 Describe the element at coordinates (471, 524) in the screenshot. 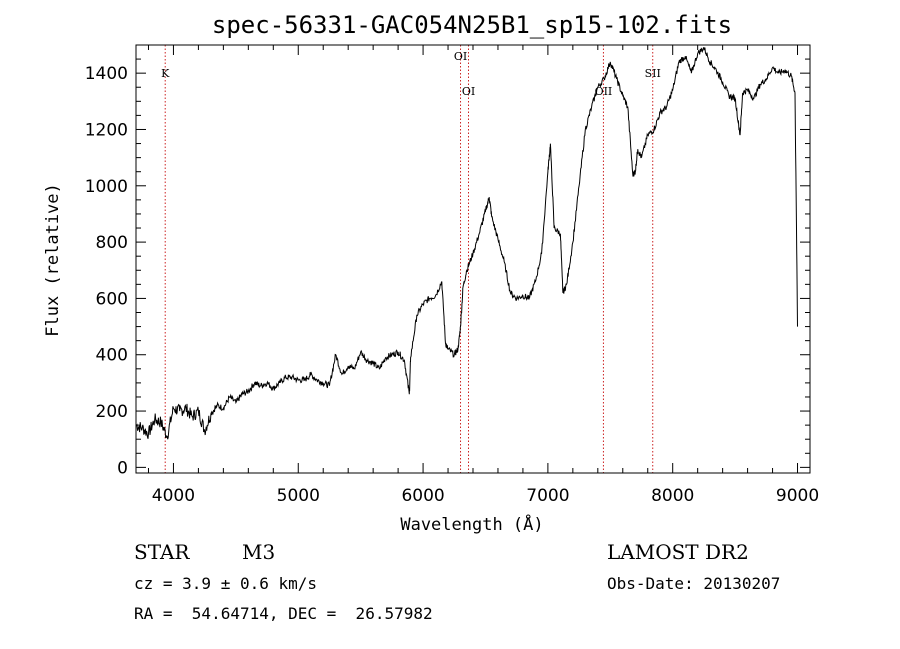

I see `x-axis-label: Wavelength (Å)` at that location.